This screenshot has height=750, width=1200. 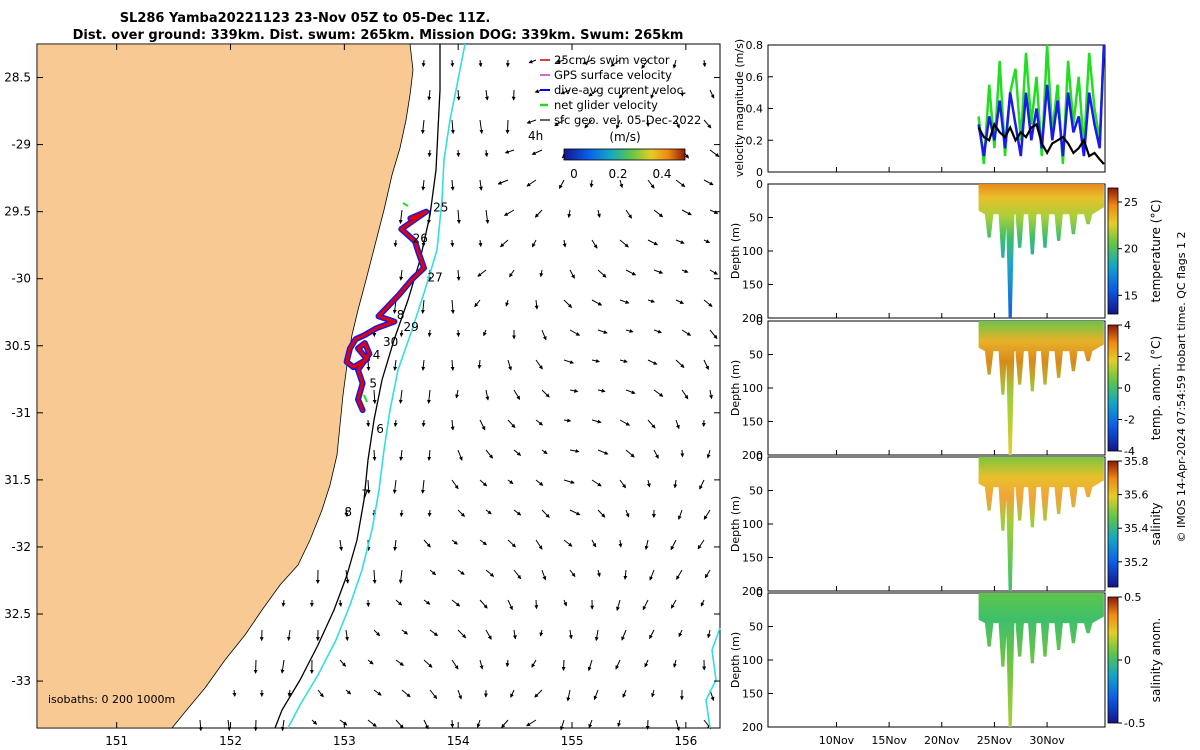 What do you see at coordinates (21, 681) in the screenshot?
I see `map-y-tick-label: -33` at bounding box center [21, 681].